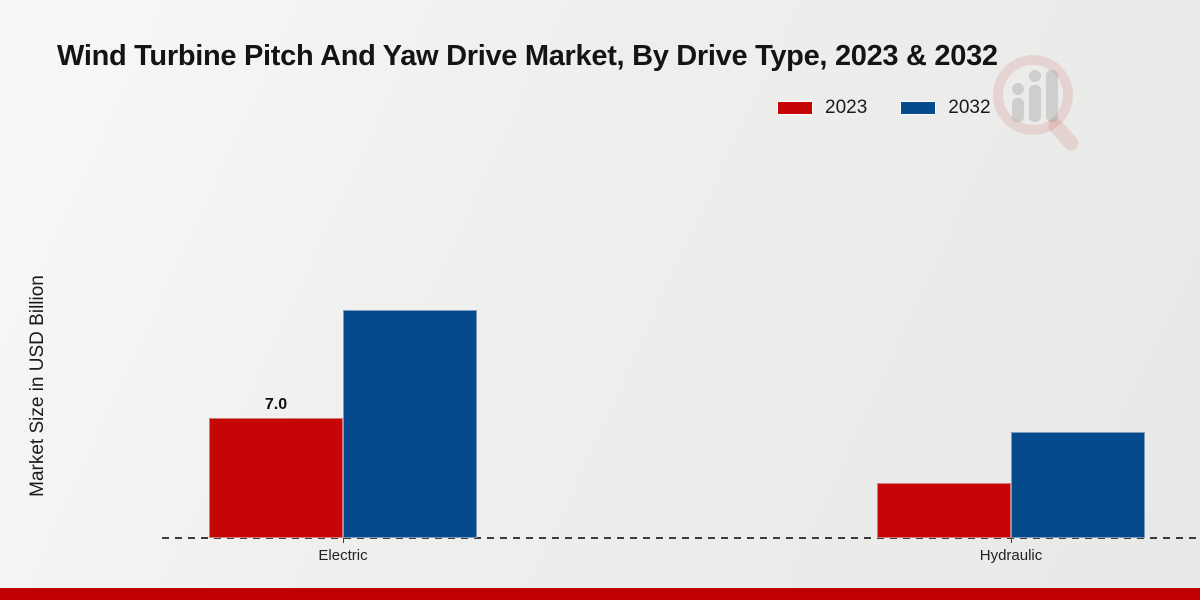 The image size is (1200, 600). I want to click on x-axis-baseline, so click(679, 538).